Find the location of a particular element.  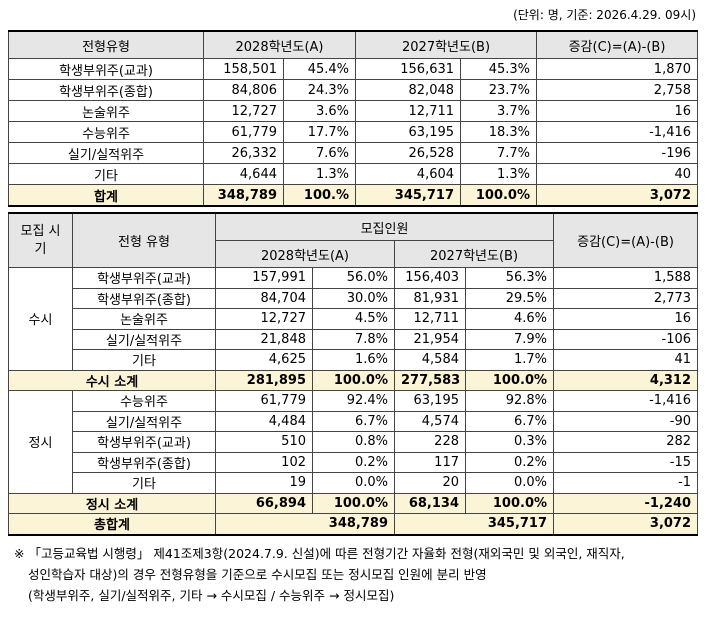

value-cell: 1.7% is located at coordinates (509, 360).